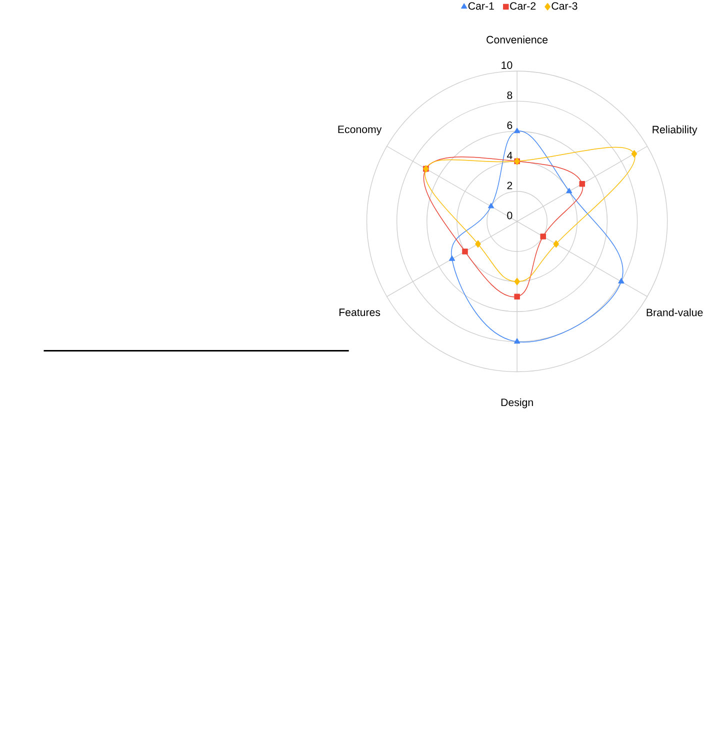 The image size is (704, 740). What do you see at coordinates (518, 403) in the screenshot?
I see `spoke-label: Design` at bounding box center [518, 403].